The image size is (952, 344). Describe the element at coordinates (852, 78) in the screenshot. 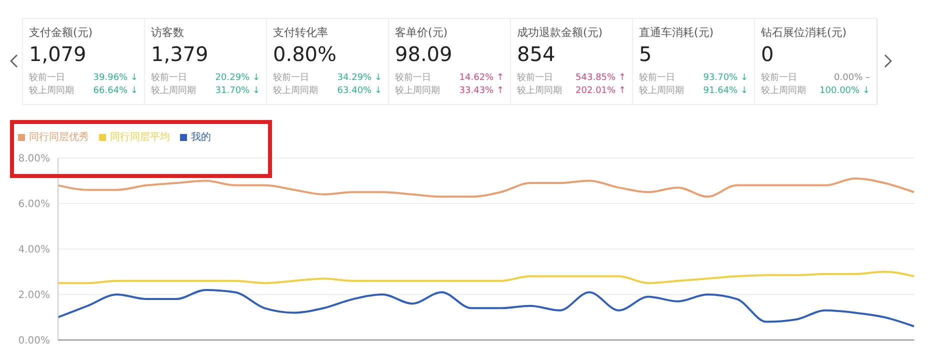

I see `text: 0.00% –` at that location.